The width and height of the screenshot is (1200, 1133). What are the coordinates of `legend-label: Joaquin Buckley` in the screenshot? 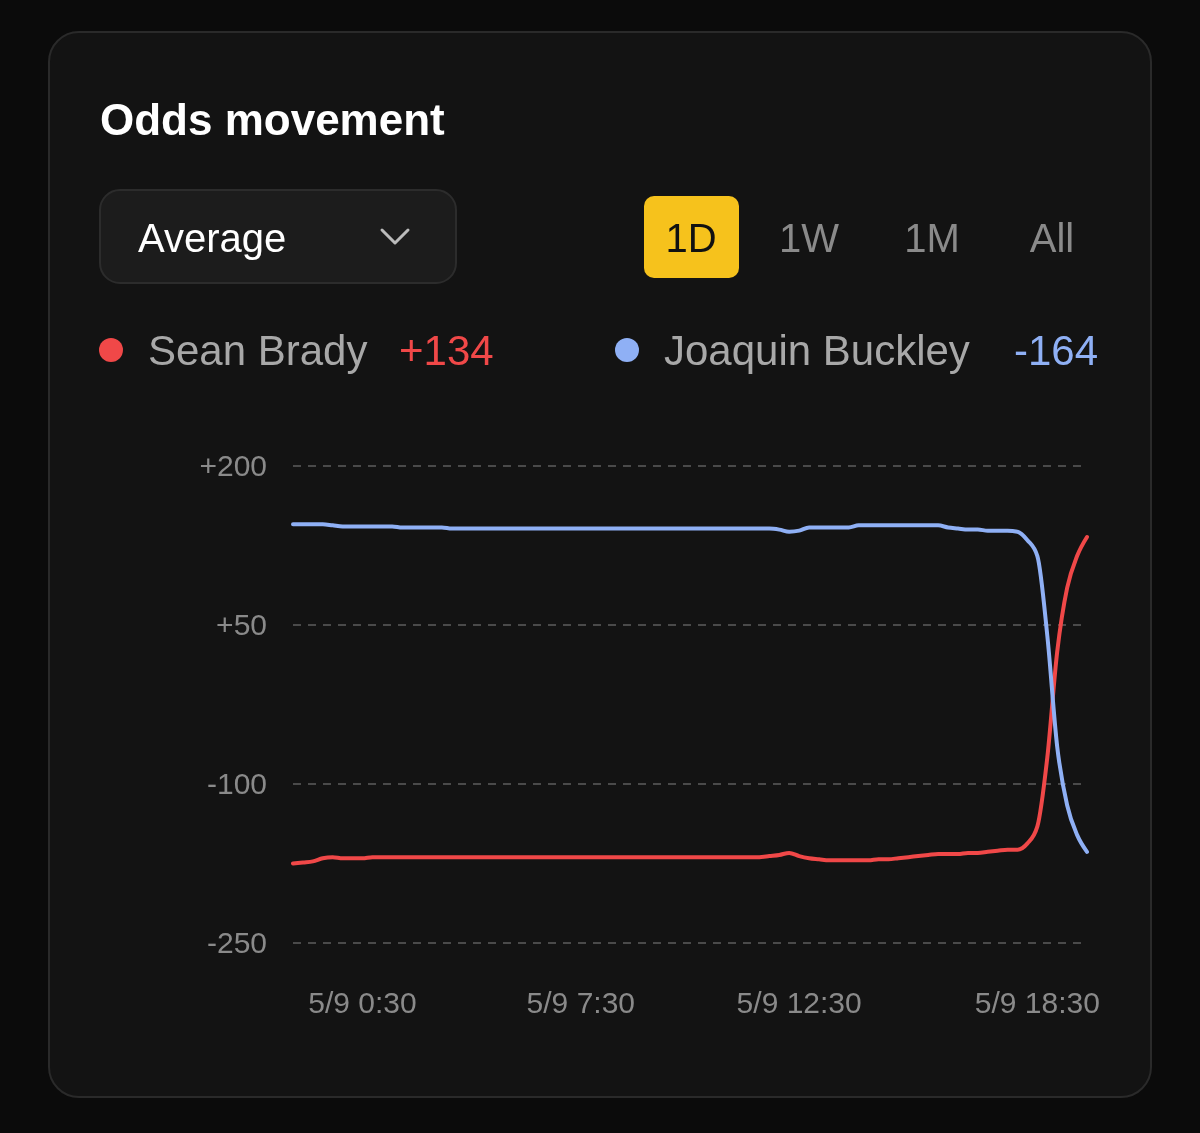 It's located at (817, 350).